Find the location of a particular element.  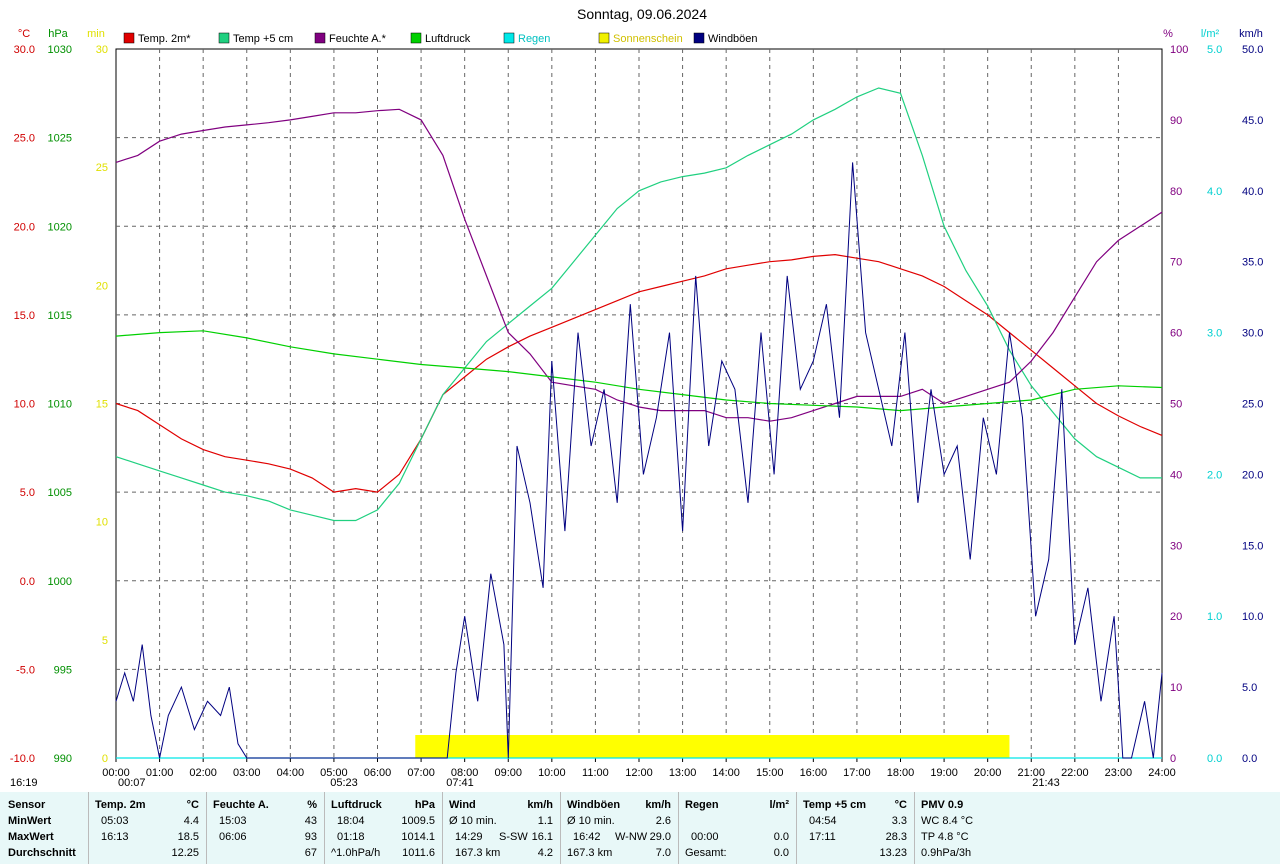

humidity-stats: Feuchte A. % 15:03 43 06:06 93 67 is located at coordinates (265, 828).